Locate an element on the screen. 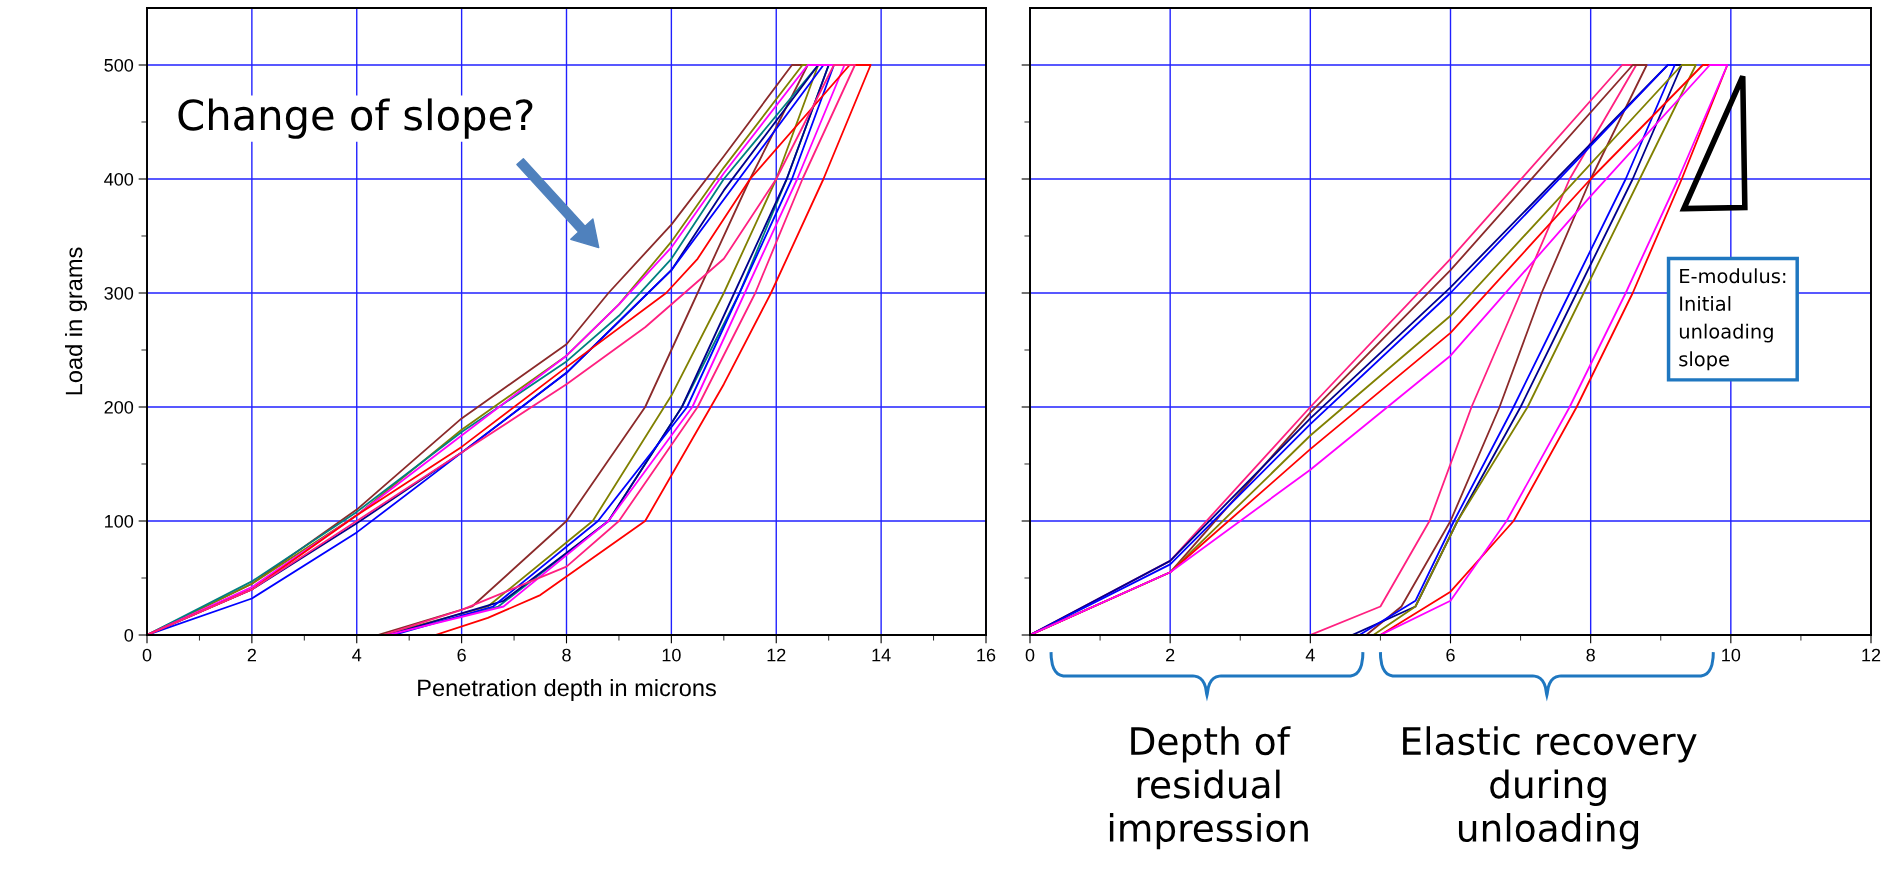 This screenshot has height=889, width=1895. x-tick-label: 16 is located at coordinates (986, 655).